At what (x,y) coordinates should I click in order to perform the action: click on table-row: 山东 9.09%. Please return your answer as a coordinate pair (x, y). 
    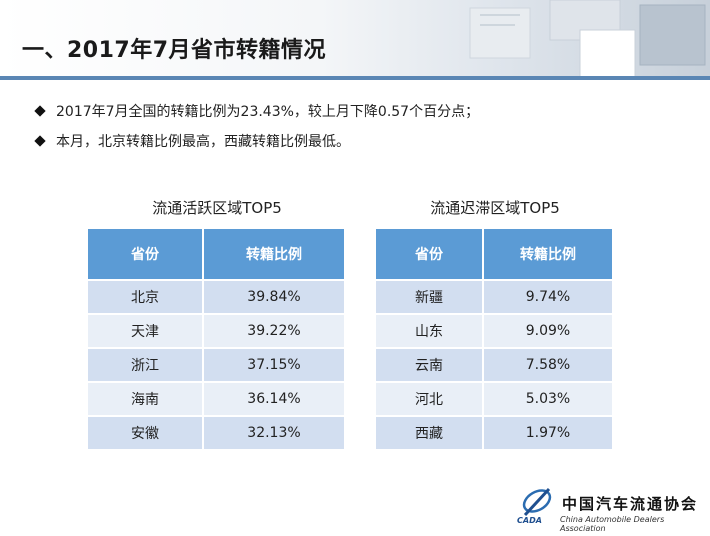
    Looking at the image, I should click on (495, 330).